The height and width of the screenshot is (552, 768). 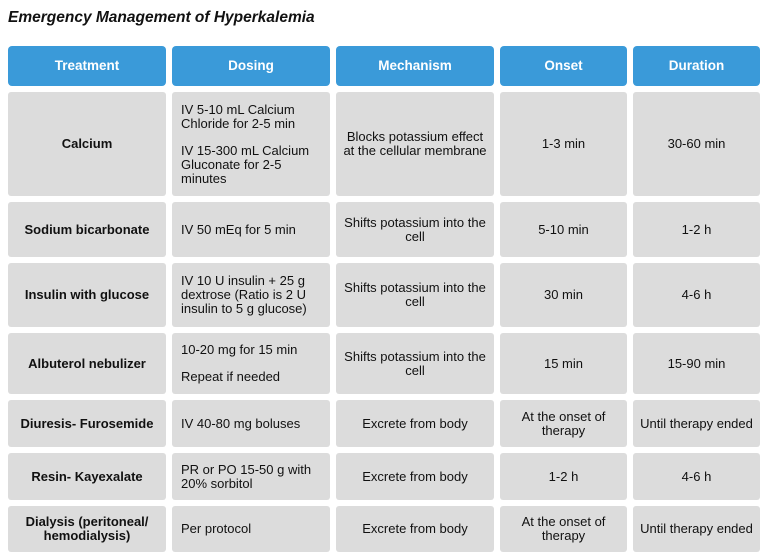 What do you see at coordinates (238, 116) in the screenshot?
I see `dosing-line: IV 5-10 mL Calcium Chloride for 2-5 min` at bounding box center [238, 116].